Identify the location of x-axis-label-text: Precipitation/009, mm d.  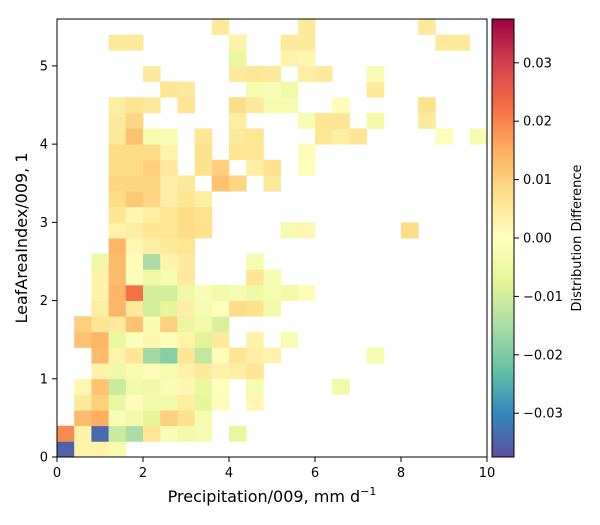
(264, 496).